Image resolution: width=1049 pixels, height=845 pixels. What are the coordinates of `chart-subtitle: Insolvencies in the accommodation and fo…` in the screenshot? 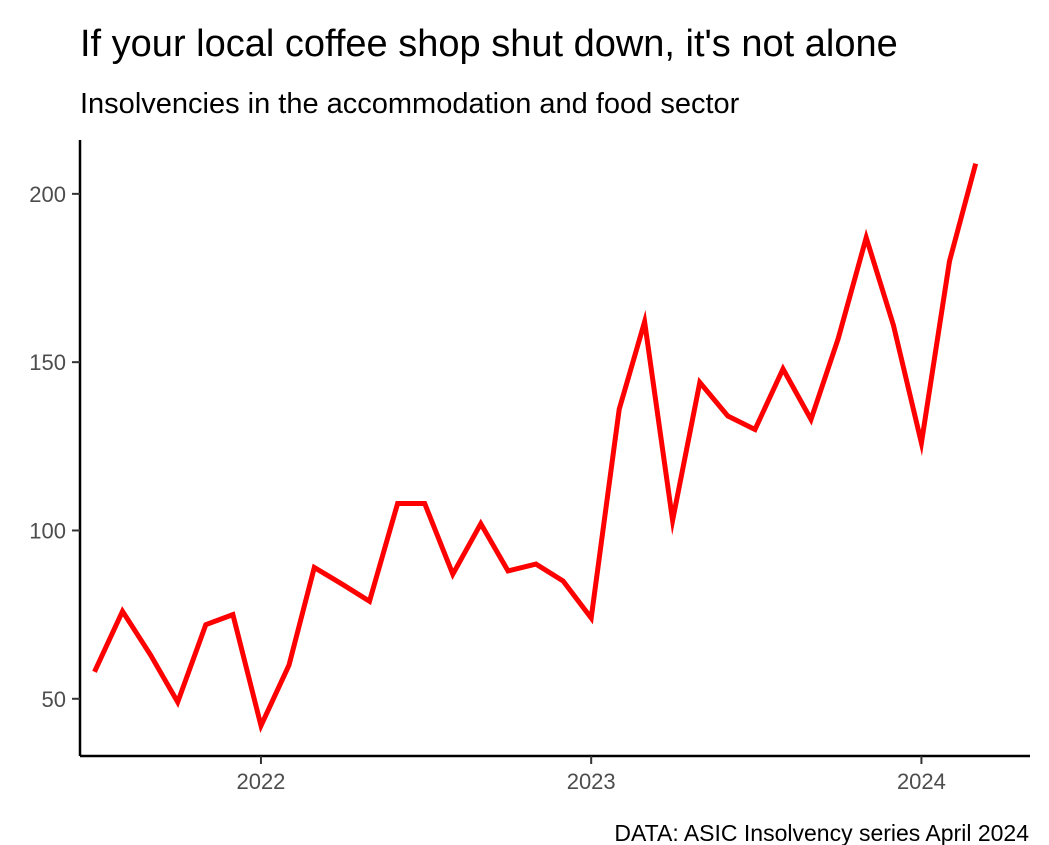 It's located at (410, 104).